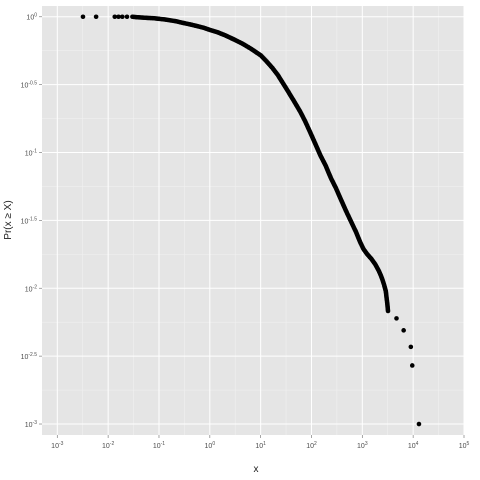 The image size is (480, 480). I want to click on x-tick-label: 10³, so click(362, 445).